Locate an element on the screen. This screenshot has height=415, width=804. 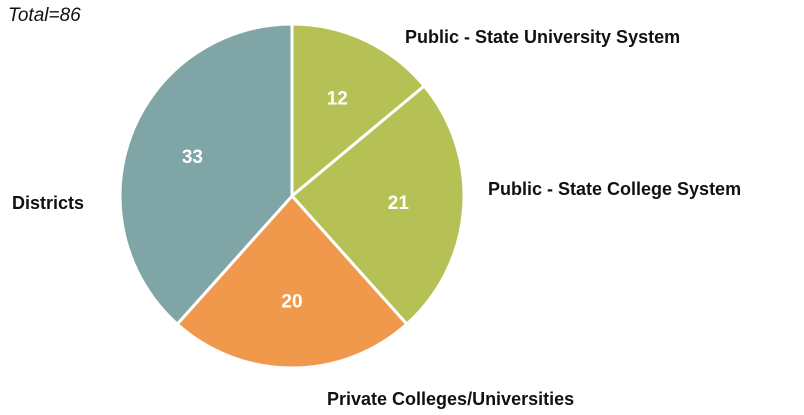
category-label: Private Colleges/Universities is located at coordinates (450, 399).